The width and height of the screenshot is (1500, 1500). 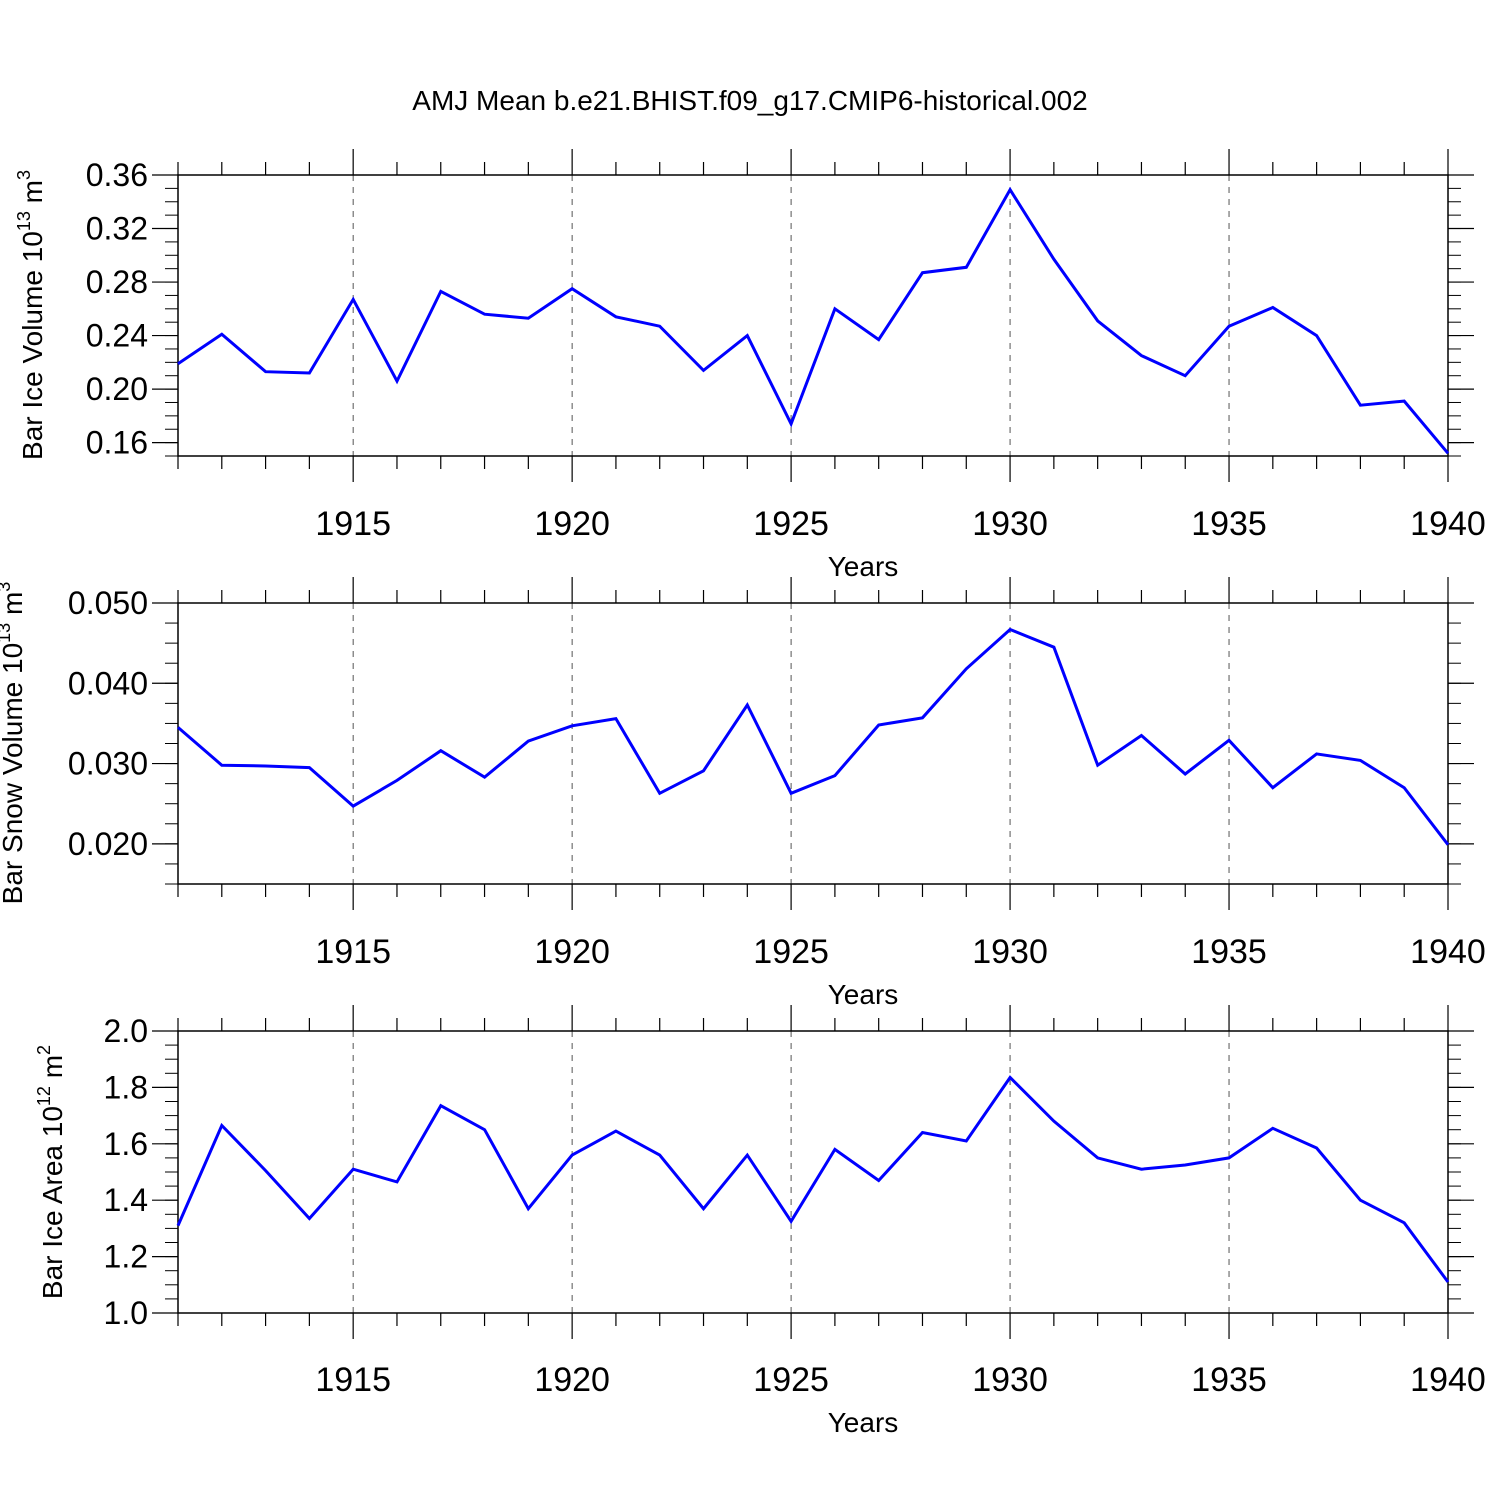 What do you see at coordinates (117, 282) in the screenshot?
I see `y-tick-label: 0.28` at bounding box center [117, 282].